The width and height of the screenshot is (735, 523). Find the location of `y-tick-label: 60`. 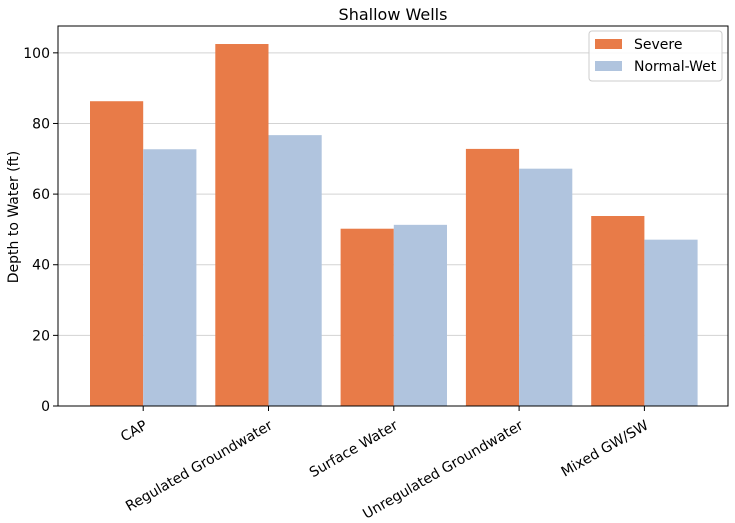

y-tick-label: 60 is located at coordinates (41, 195).